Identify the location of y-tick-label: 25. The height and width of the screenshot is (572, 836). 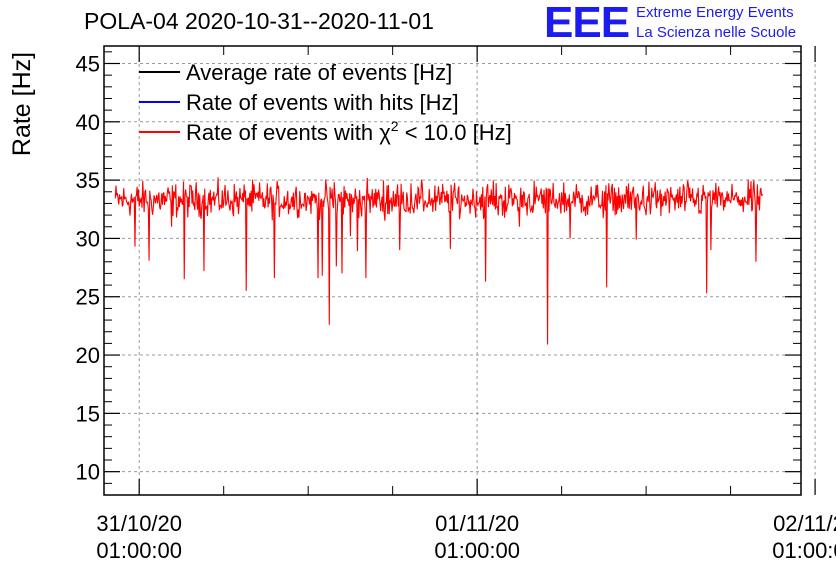
(88, 297).